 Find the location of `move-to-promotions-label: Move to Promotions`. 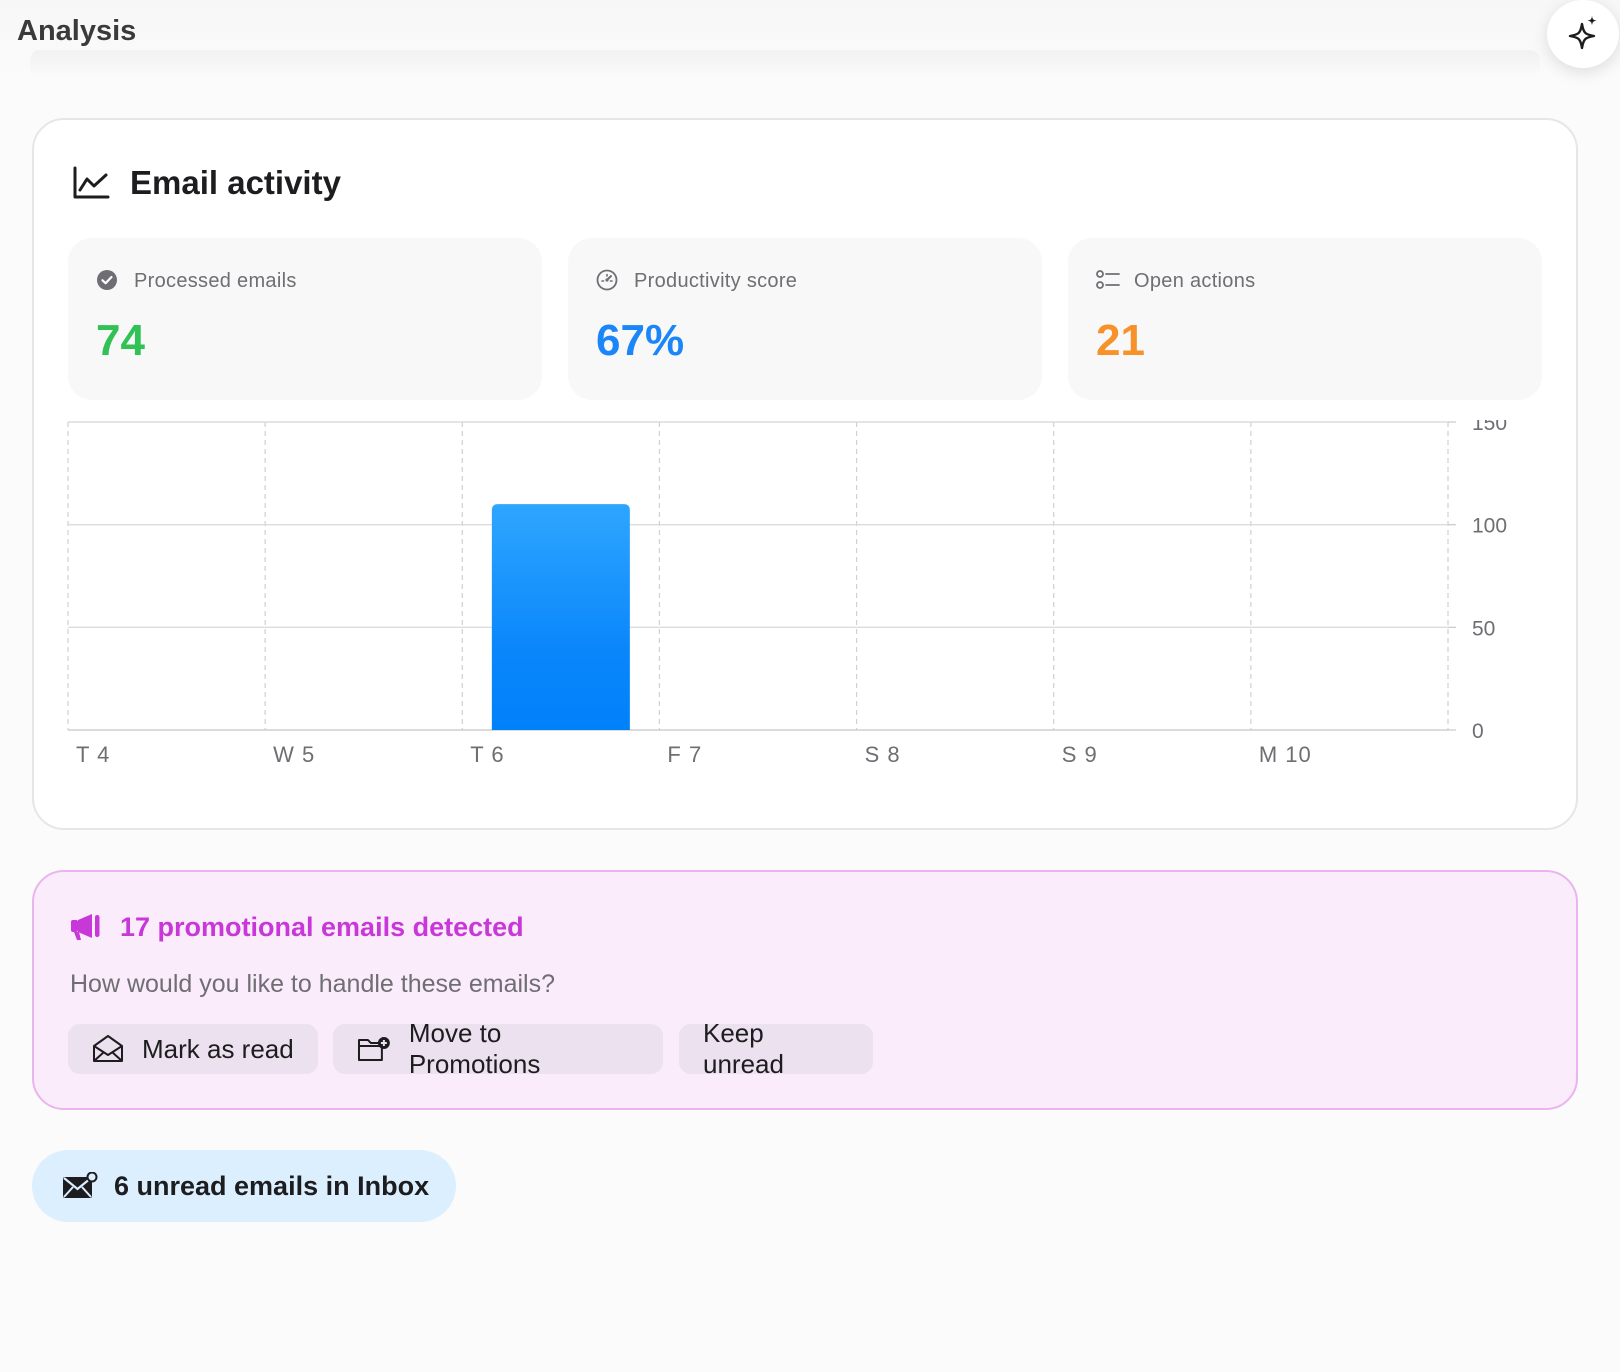

move-to-promotions-label: Move to Promotions is located at coordinates (474, 1048).